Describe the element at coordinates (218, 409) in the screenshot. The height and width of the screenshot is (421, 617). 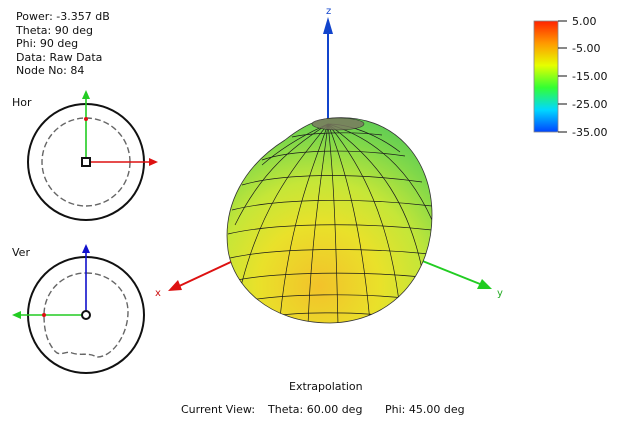
I see `current-view-label: Current View:` at that location.